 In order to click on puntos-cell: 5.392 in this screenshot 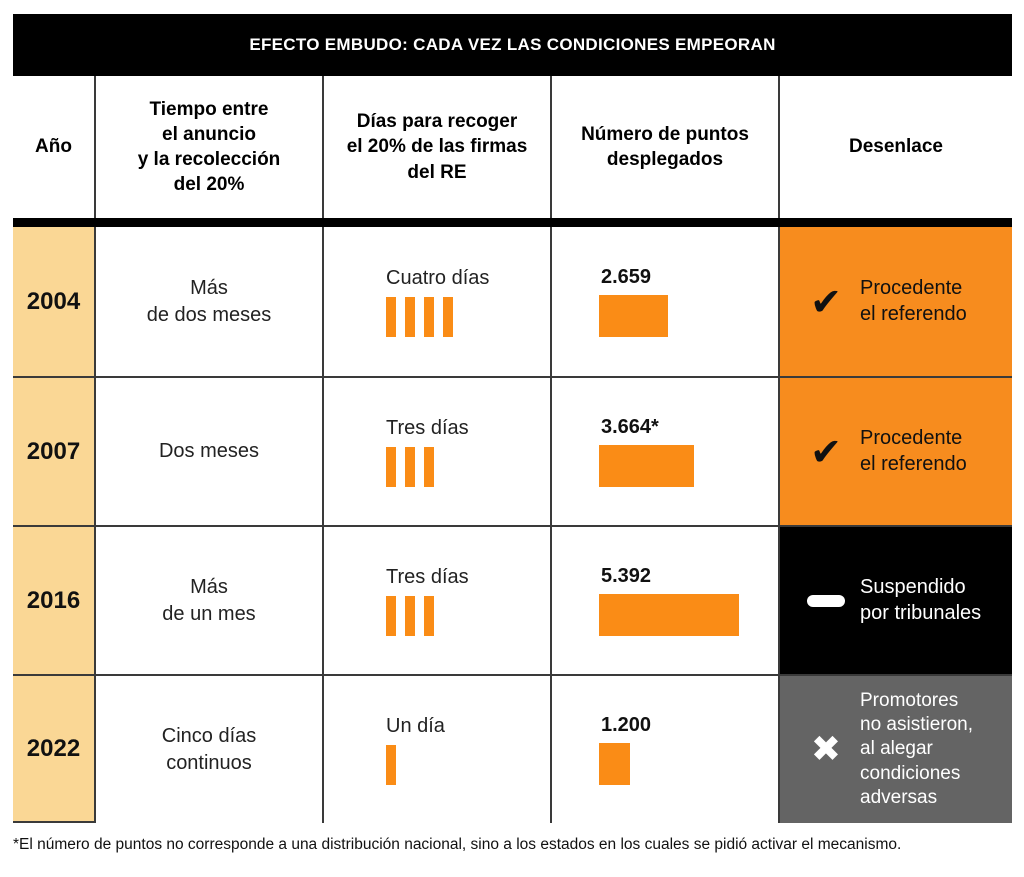, I will do `click(666, 599)`.